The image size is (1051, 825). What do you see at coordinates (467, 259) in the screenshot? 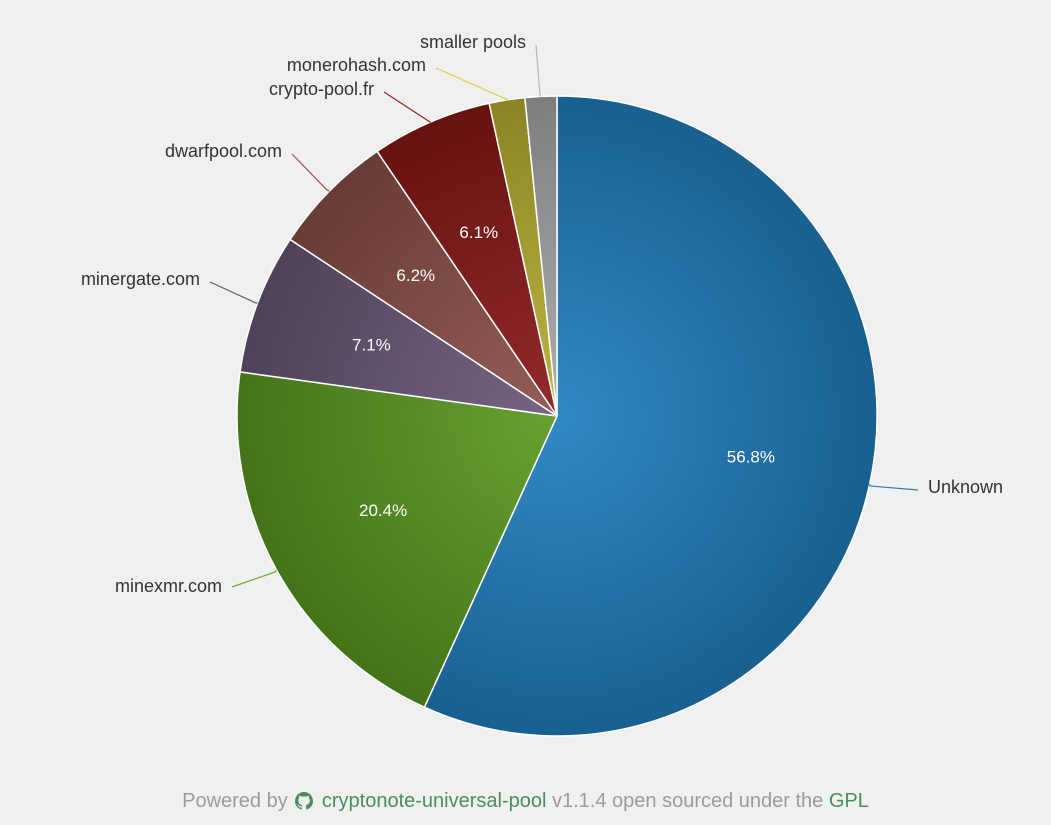
I see `pie-slice-crypto-pool-fr` at bounding box center [467, 259].